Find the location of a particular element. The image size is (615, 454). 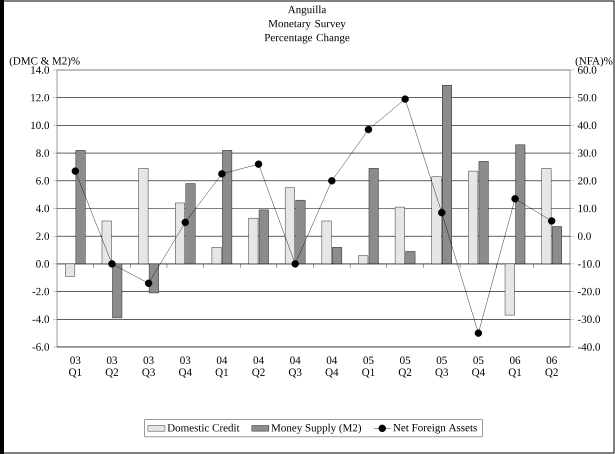

y-tick-label: 6.0 is located at coordinates (43, 181).